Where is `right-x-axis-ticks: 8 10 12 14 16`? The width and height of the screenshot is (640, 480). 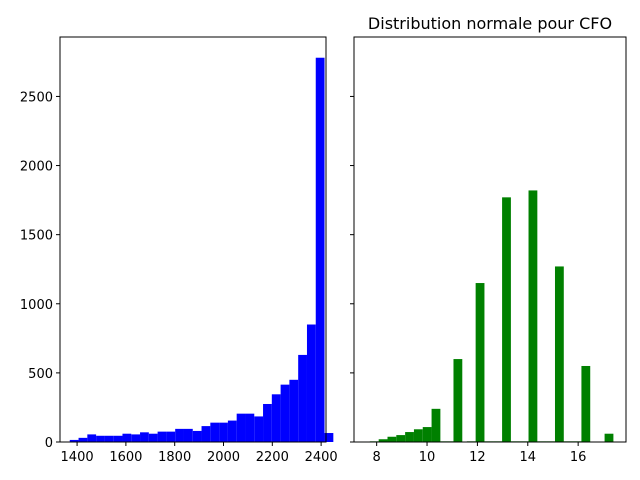
right-x-axis-ticks: 8 10 12 14 16 is located at coordinates (480, 453).